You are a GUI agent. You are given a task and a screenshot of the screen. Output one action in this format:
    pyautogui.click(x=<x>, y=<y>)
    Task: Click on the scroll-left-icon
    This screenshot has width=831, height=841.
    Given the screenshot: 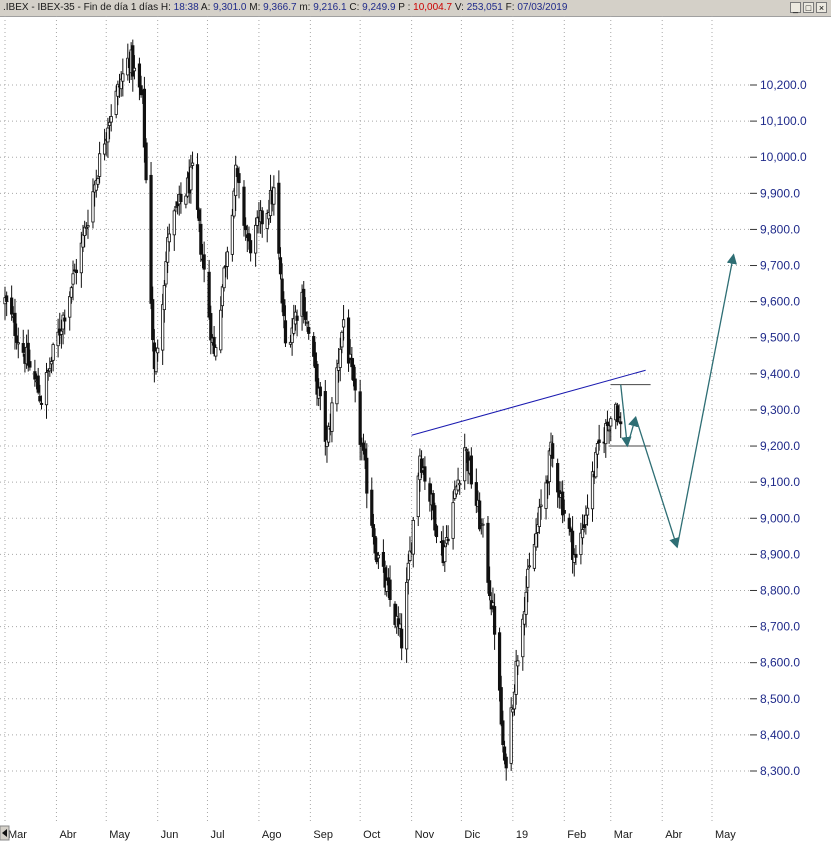 What is the action you would take?
    pyautogui.click(x=4, y=833)
    